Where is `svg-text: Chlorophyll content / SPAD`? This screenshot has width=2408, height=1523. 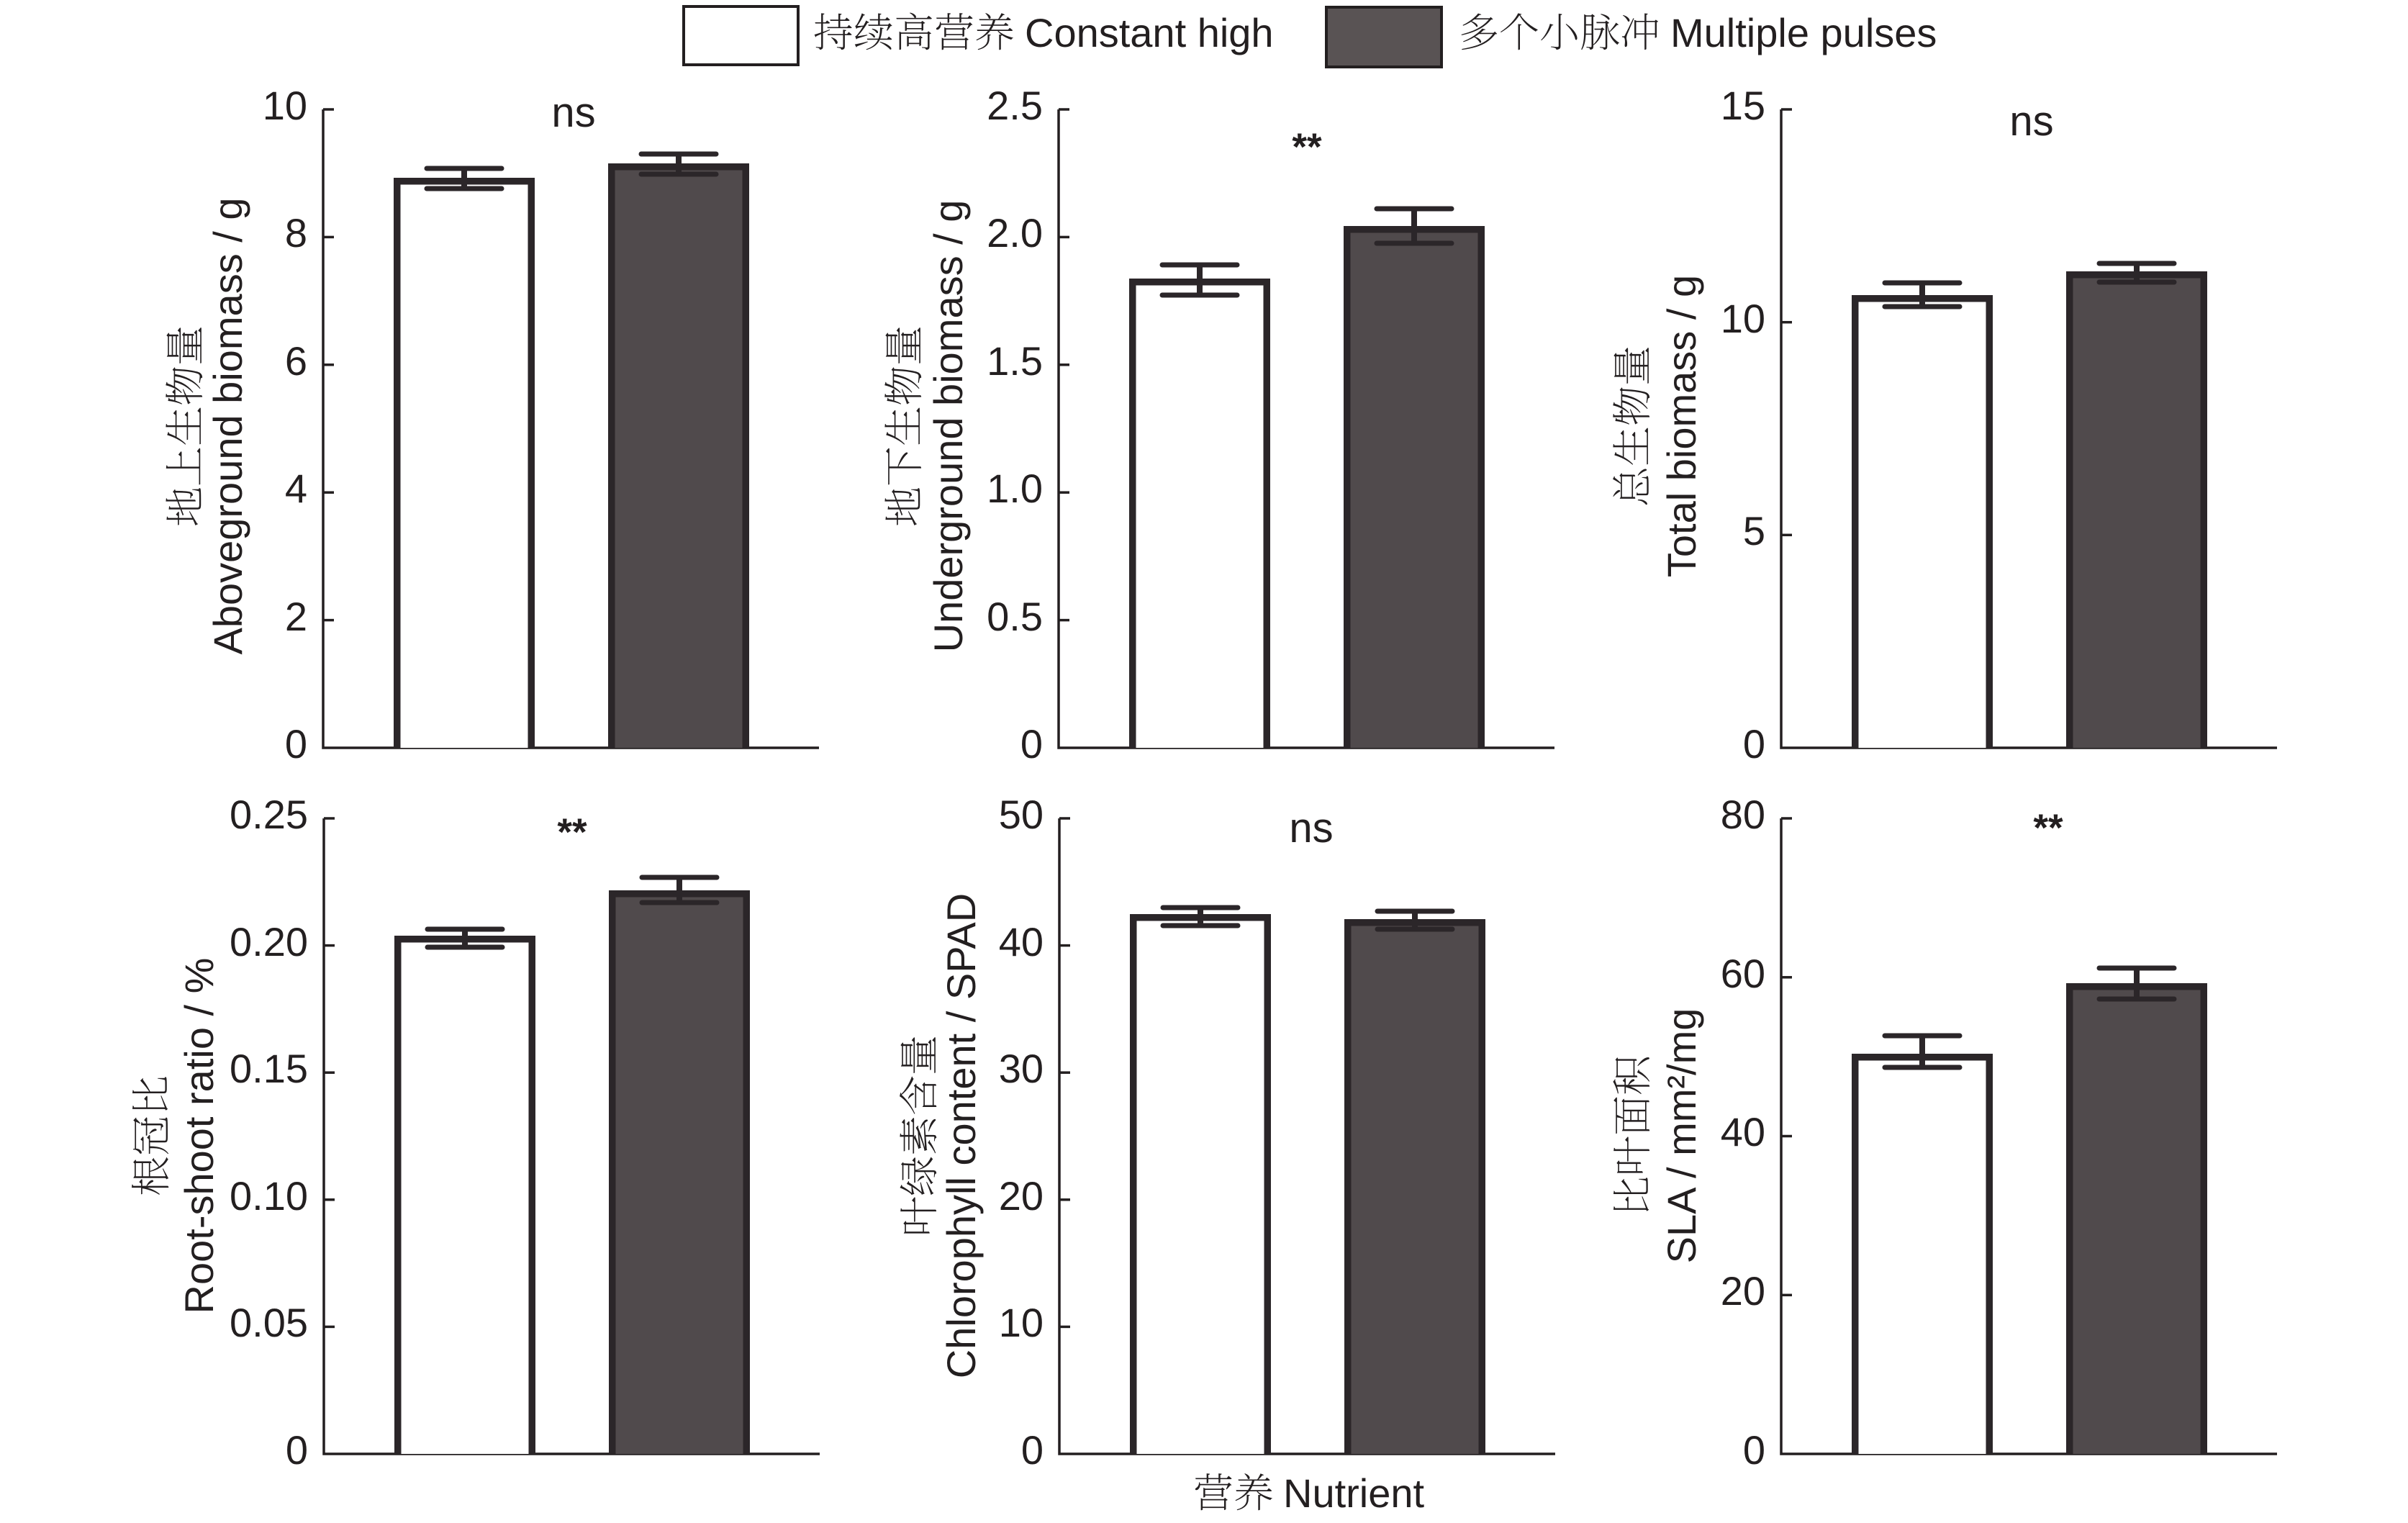
svg-text: Chlorophyll content / SPAD is located at coordinates (961, 1136).